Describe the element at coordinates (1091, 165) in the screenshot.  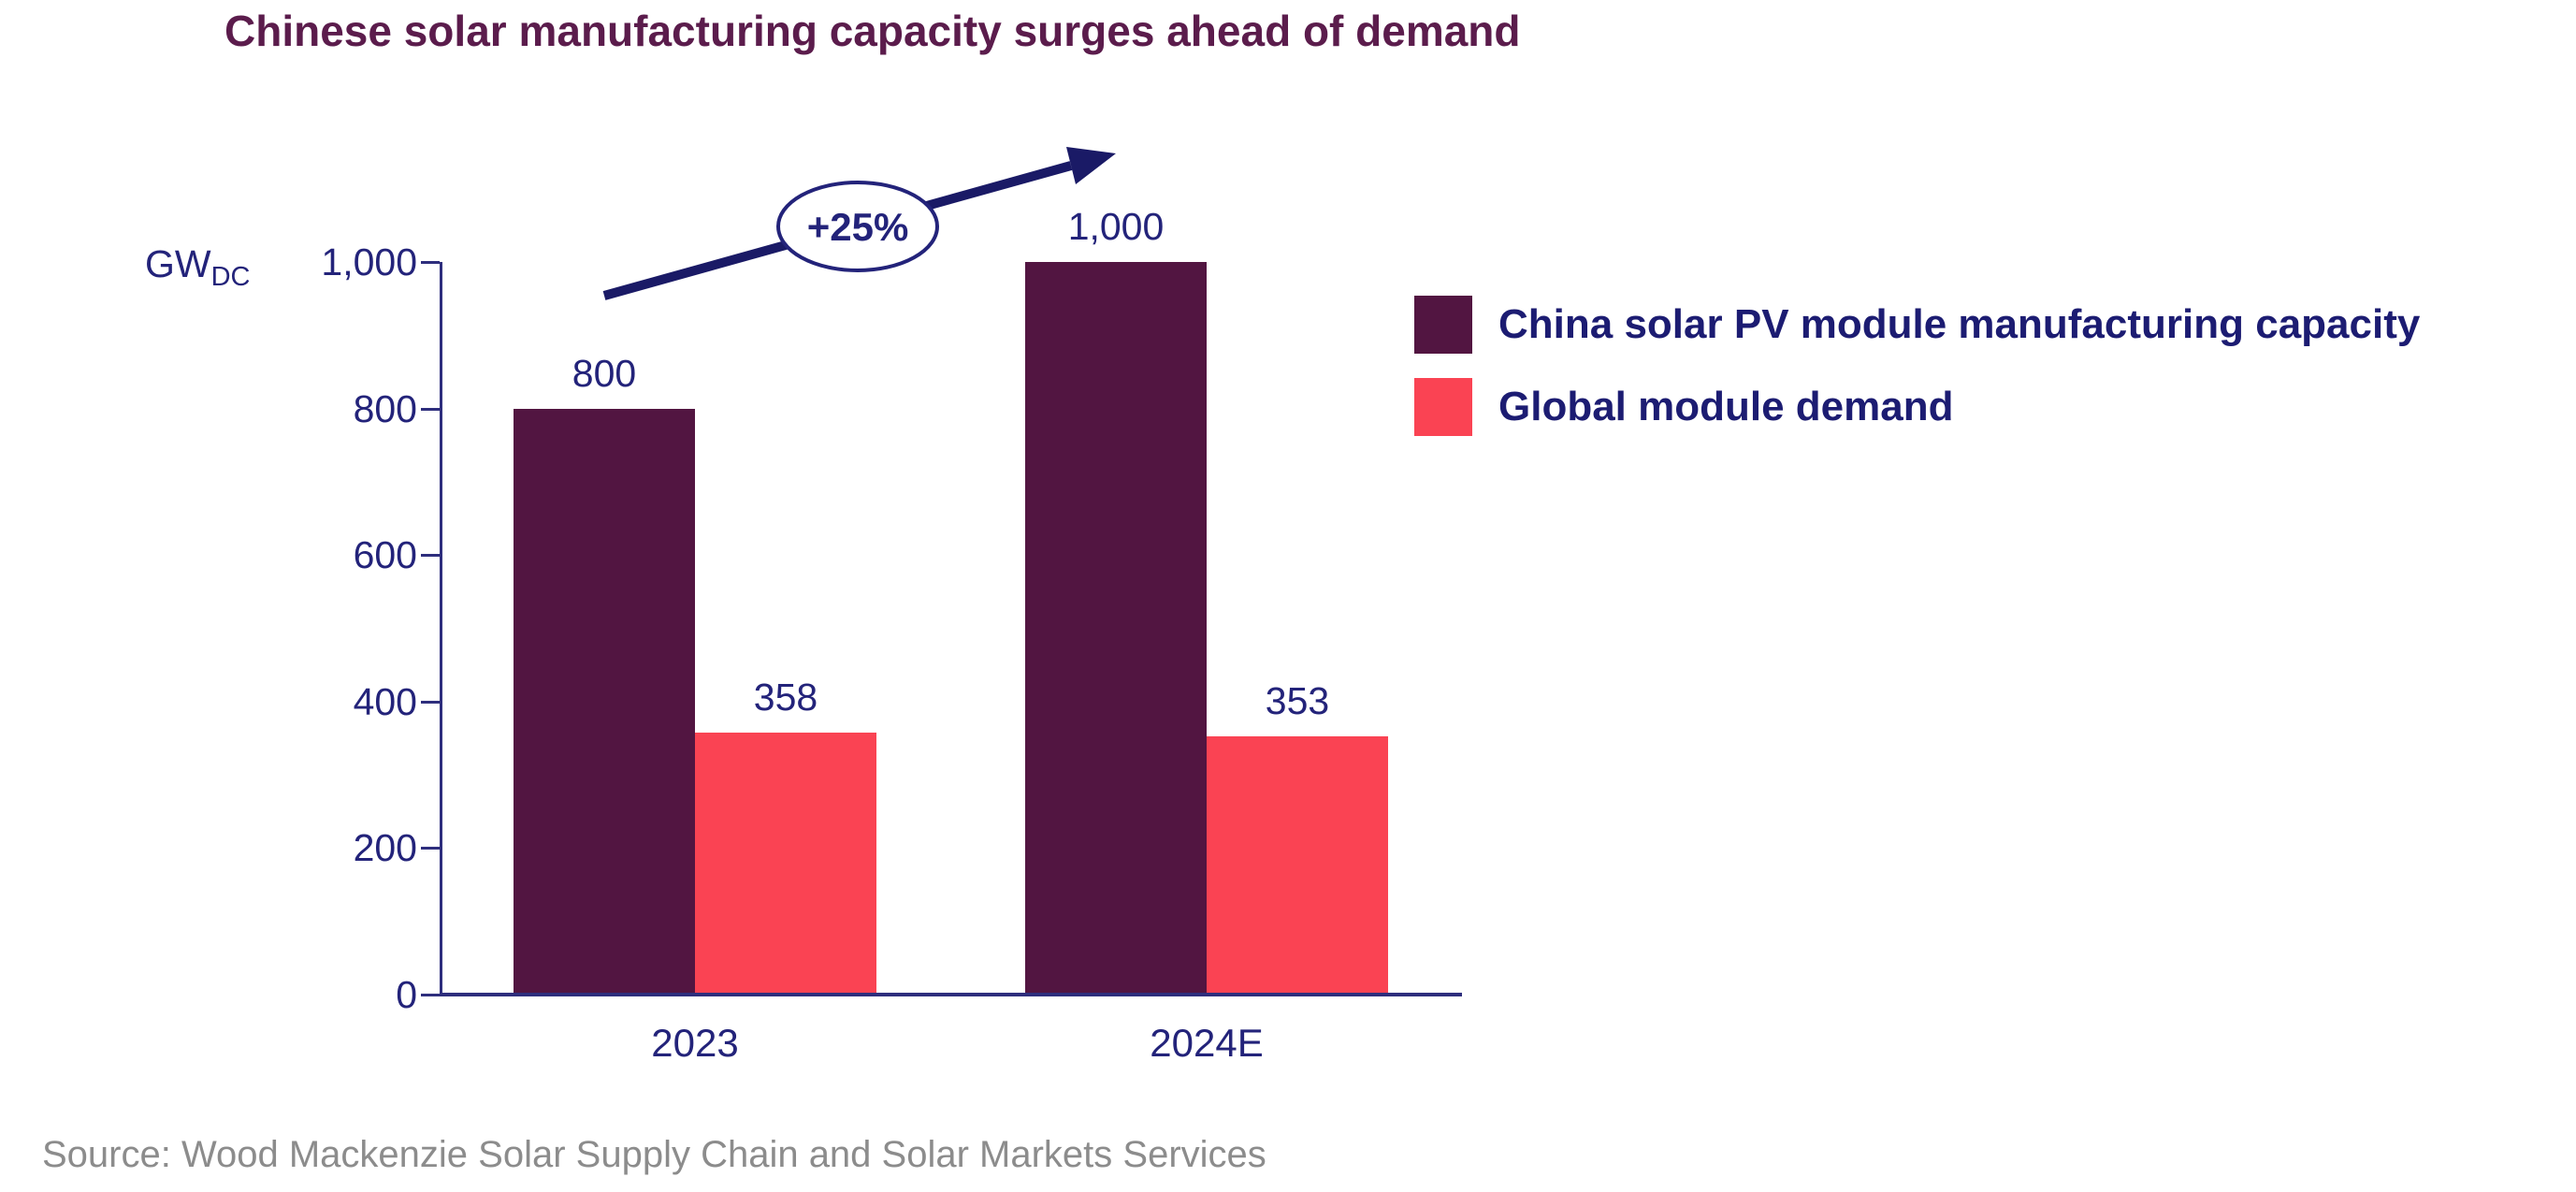
I see `growth-arrow-head-icon` at that location.